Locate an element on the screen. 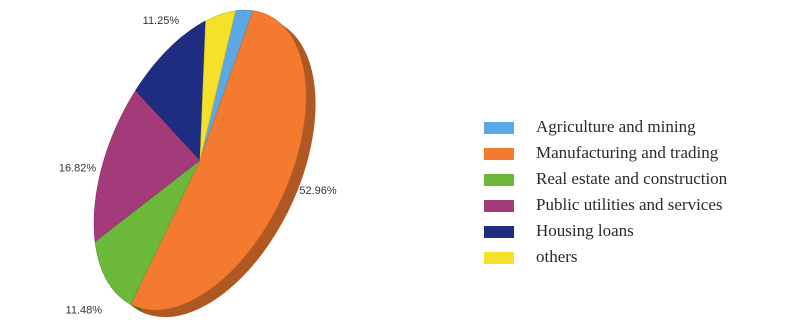 Image resolution: width=805 pixels, height=331 pixels. legend-label-manufacturing-and-trading: Manufacturing and trading is located at coordinates (627, 152).